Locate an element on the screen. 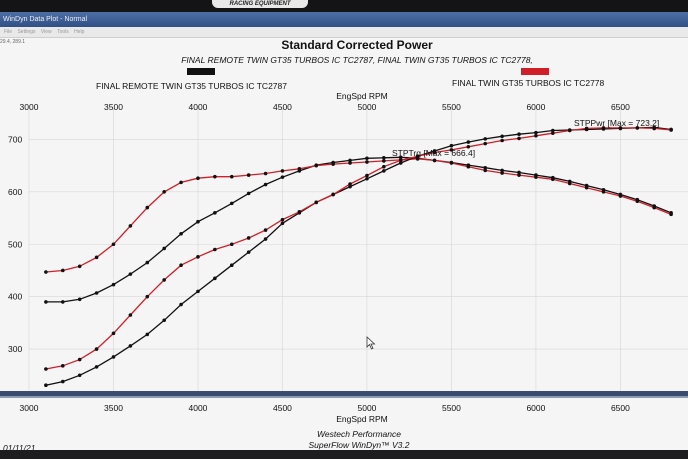  y-tick-300: 300 is located at coordinates (15, 349).